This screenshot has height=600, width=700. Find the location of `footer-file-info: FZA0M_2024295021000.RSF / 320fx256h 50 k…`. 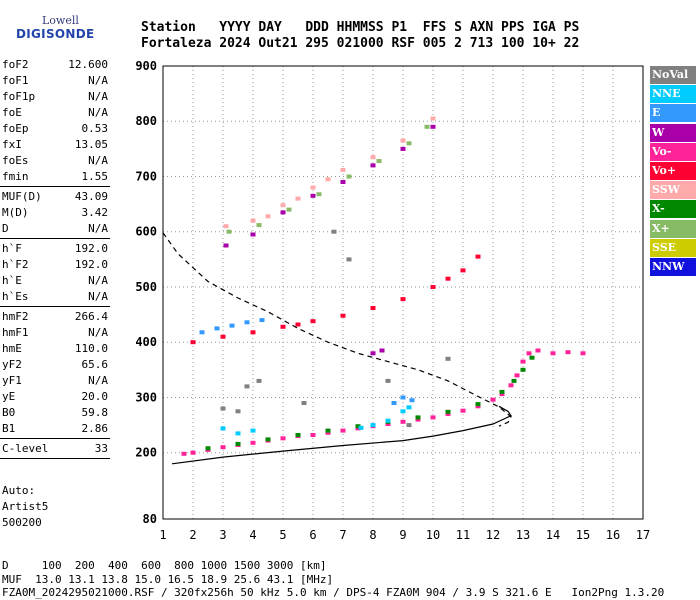

footer-file-info: FZA0M_2024295021000.RSF / 320fx256h 50 k… is located at coordinates (333, 592).